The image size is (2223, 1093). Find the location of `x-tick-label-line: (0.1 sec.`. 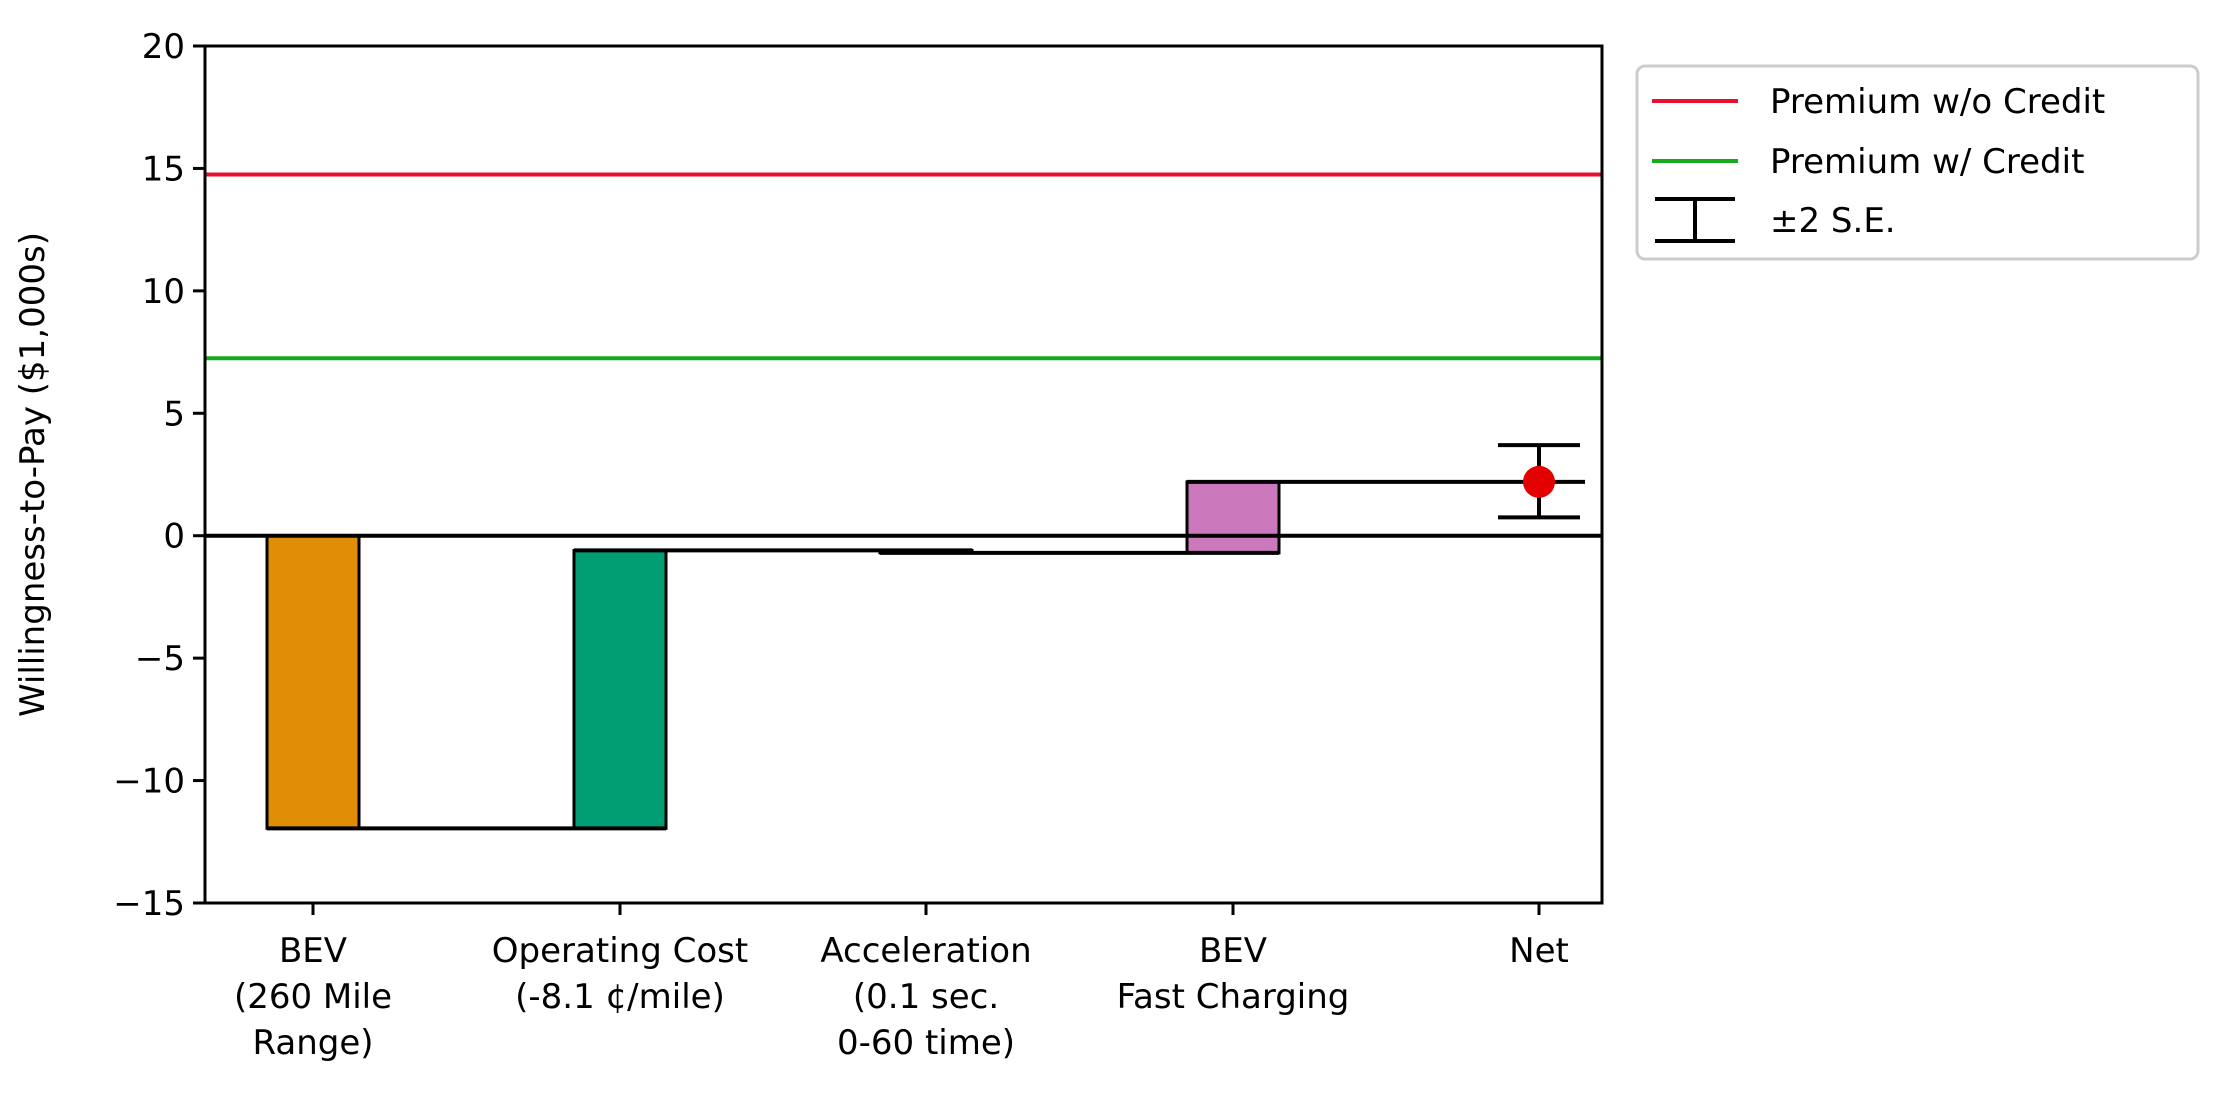

x-tick-label-line: (0.1 sec. is located at coordinates (926, 997).